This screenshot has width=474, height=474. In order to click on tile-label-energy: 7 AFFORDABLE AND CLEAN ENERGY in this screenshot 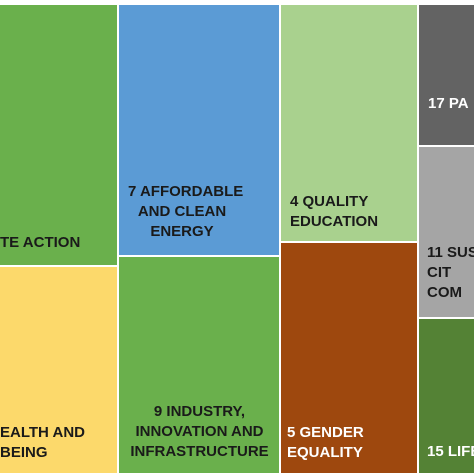, I will do `click(186, 211)`.